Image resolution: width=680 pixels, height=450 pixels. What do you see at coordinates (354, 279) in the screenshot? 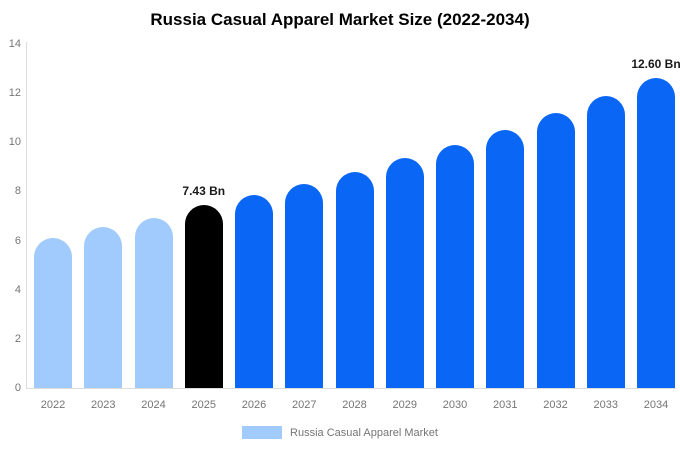
I see `bar-2028` at bounding box center [354, 279].